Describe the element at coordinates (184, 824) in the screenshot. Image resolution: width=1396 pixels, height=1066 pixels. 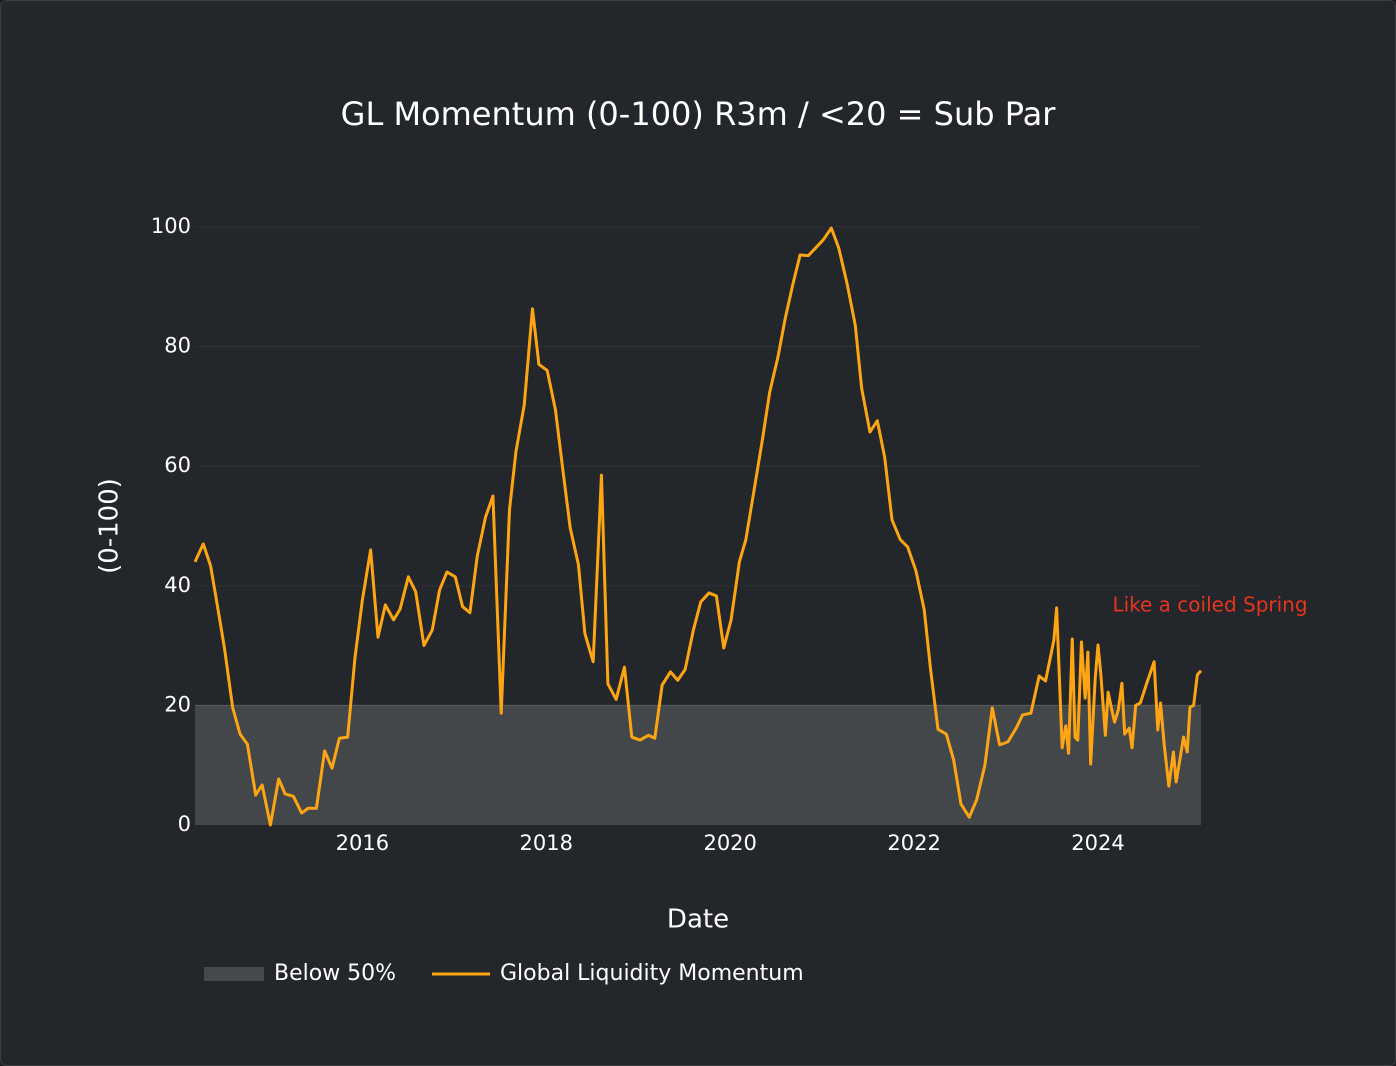
I see `y-tick-label: 0` at that location.